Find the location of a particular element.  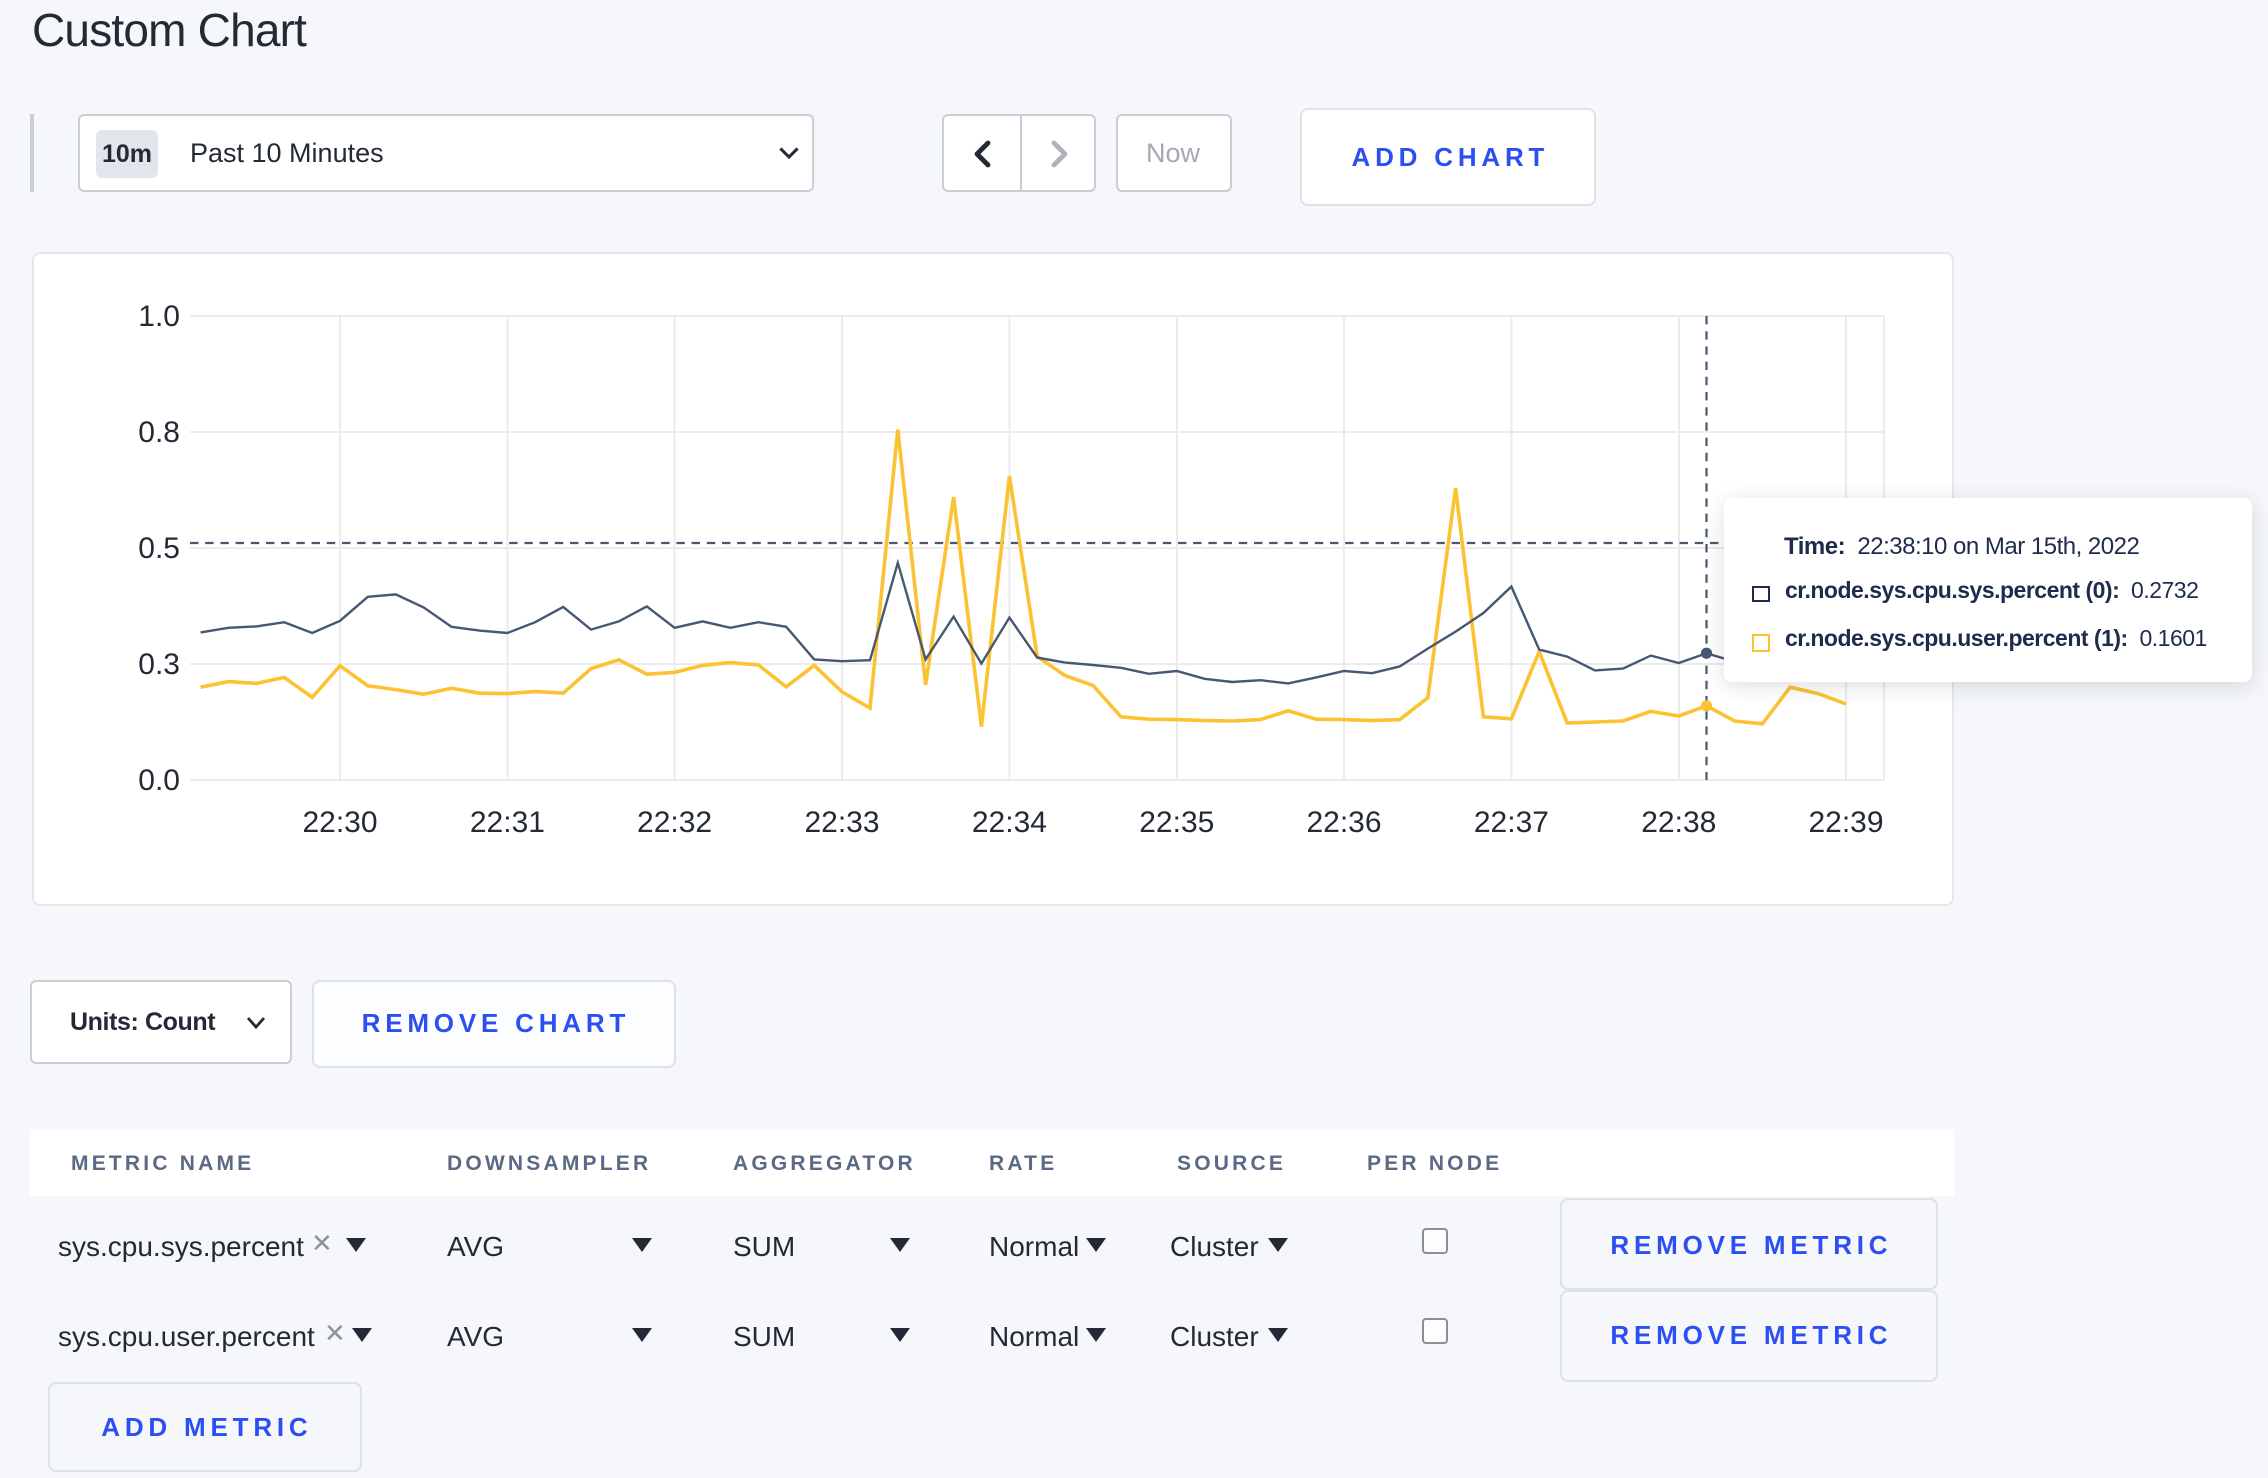

svg-text: 0.0 is located at coordinates (159, 780).